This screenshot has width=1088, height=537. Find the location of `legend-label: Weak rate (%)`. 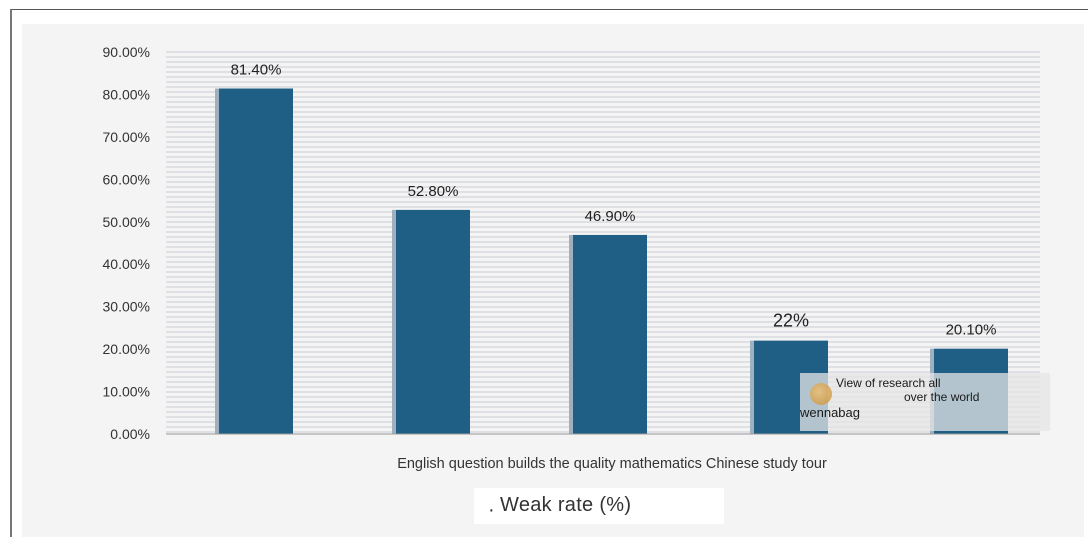

legend-label: Weak rate (%) is located at coordinates (566, 505).